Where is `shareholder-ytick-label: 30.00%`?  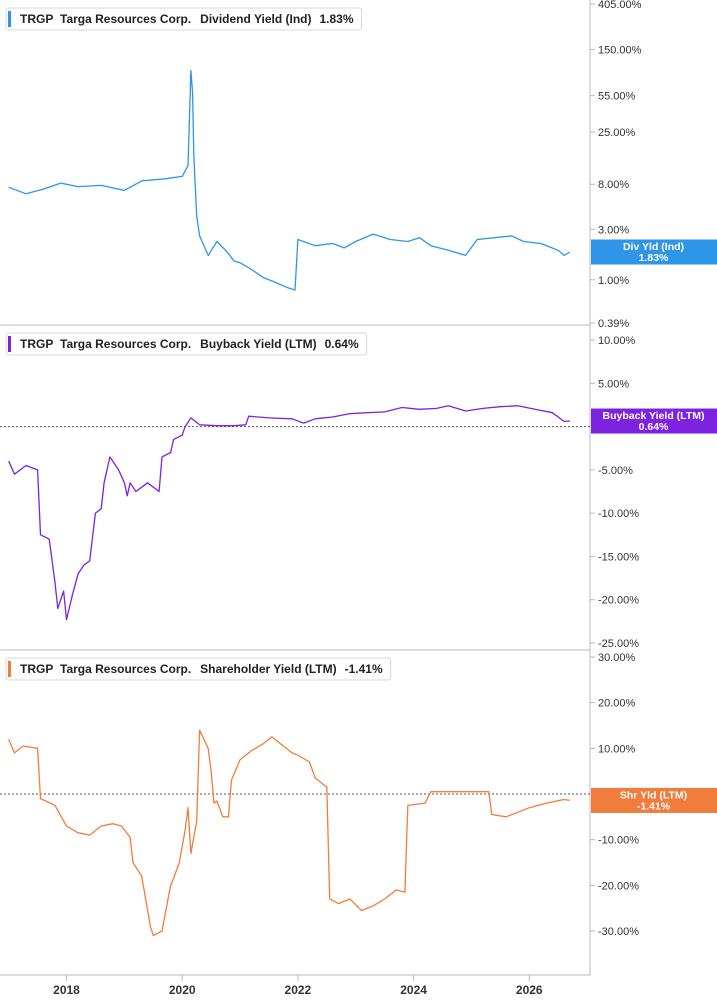 shareholder-ytick-label: 30.00% is located at coordinates (617, 658).